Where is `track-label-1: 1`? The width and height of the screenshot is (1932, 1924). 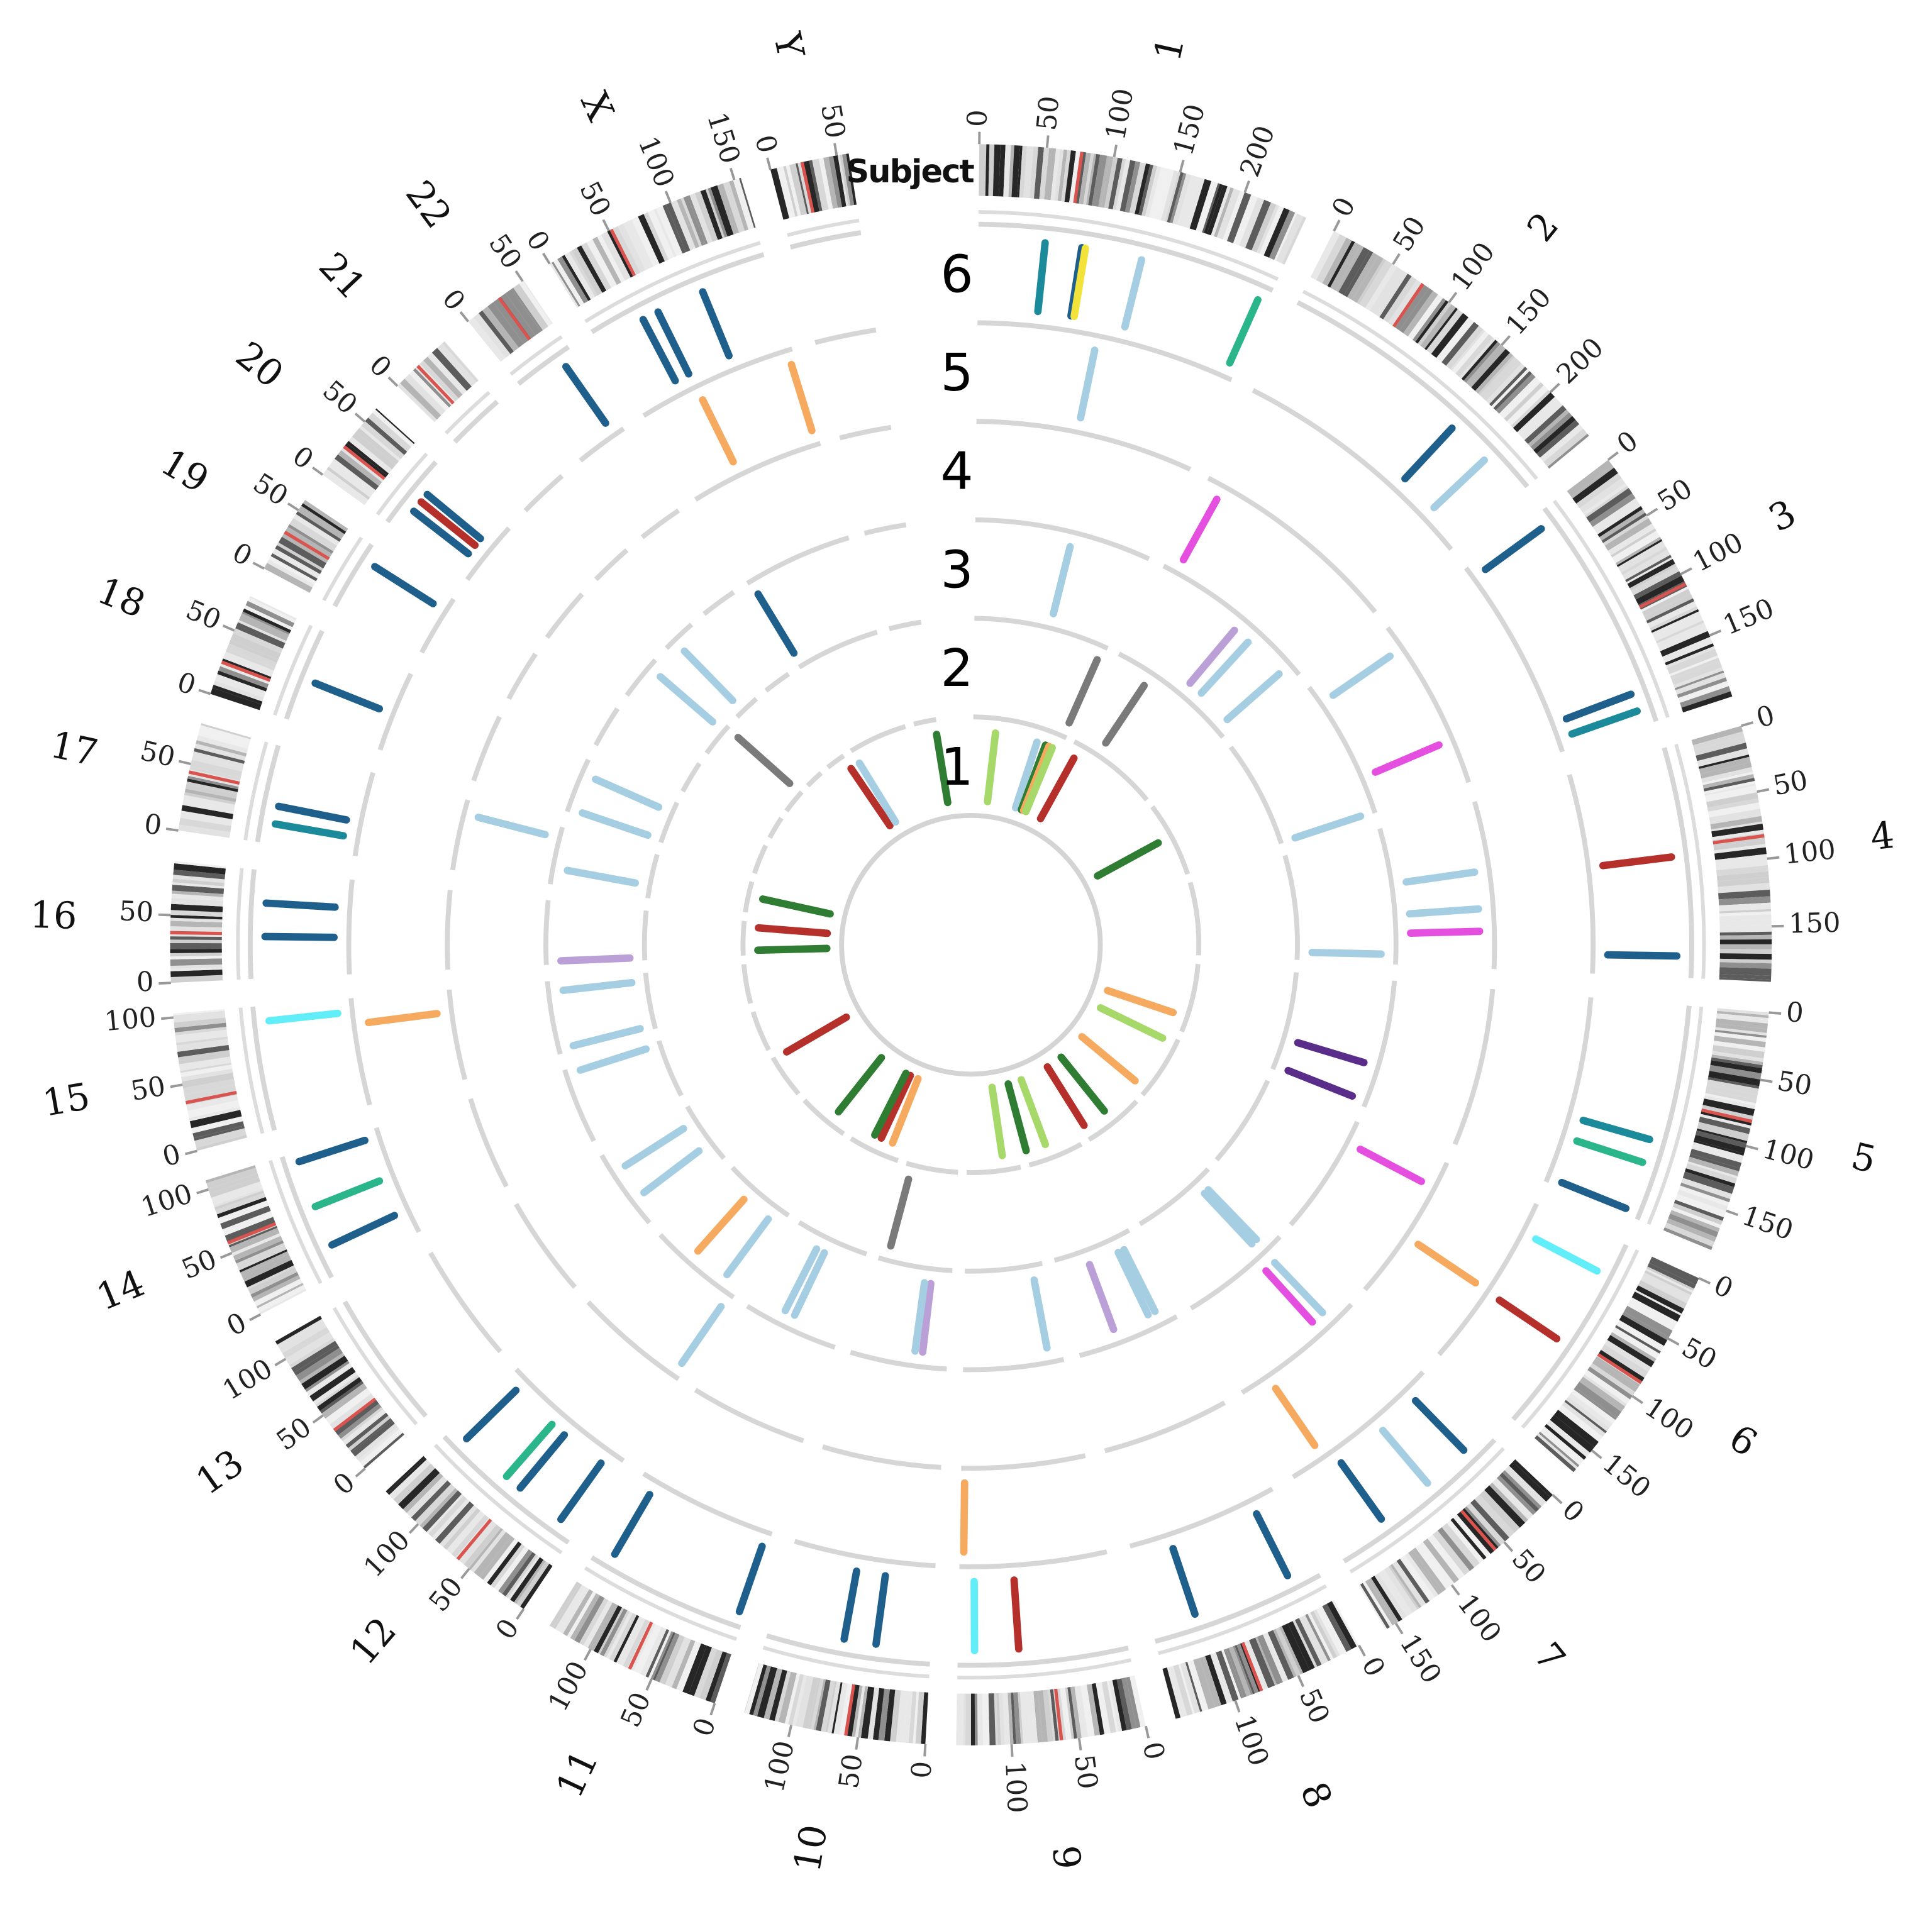
track-label-1: 1 is located at coordinates (956, 767).